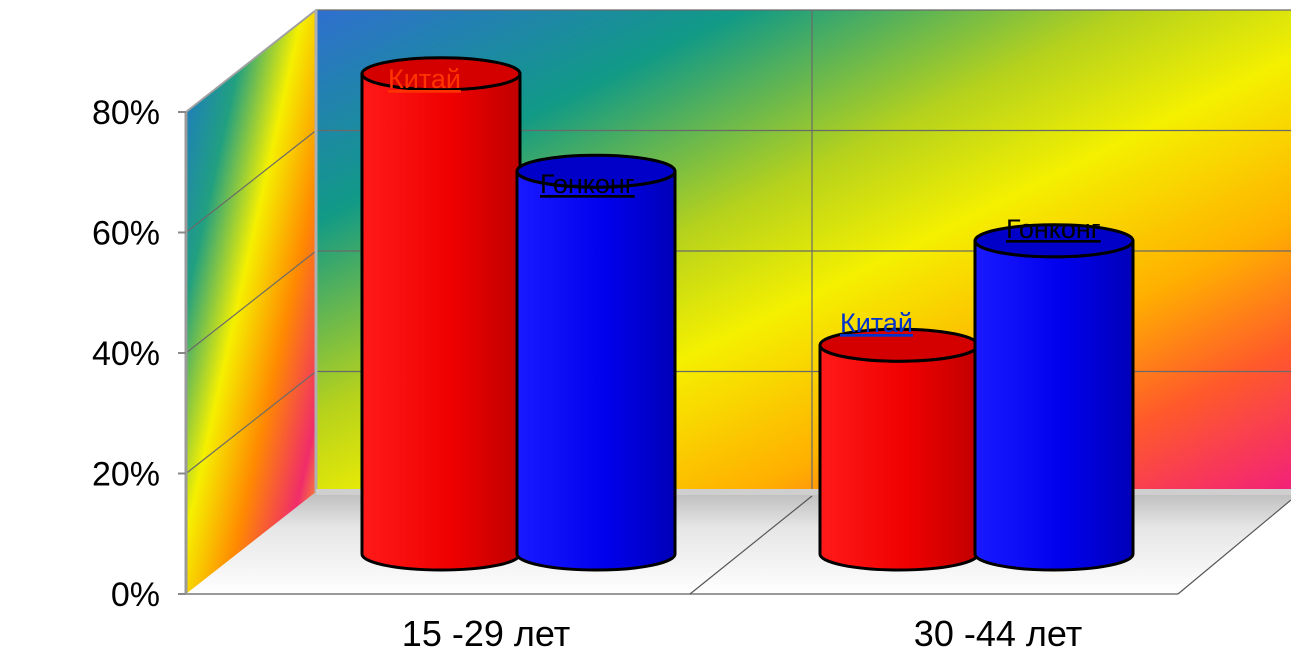 The height and width of the screenshot is (672, 1291). What do you see at coordinates (126, 354) in the screenshot?
I see `y-tick-label: 40%` at bounding box center [126, 354].